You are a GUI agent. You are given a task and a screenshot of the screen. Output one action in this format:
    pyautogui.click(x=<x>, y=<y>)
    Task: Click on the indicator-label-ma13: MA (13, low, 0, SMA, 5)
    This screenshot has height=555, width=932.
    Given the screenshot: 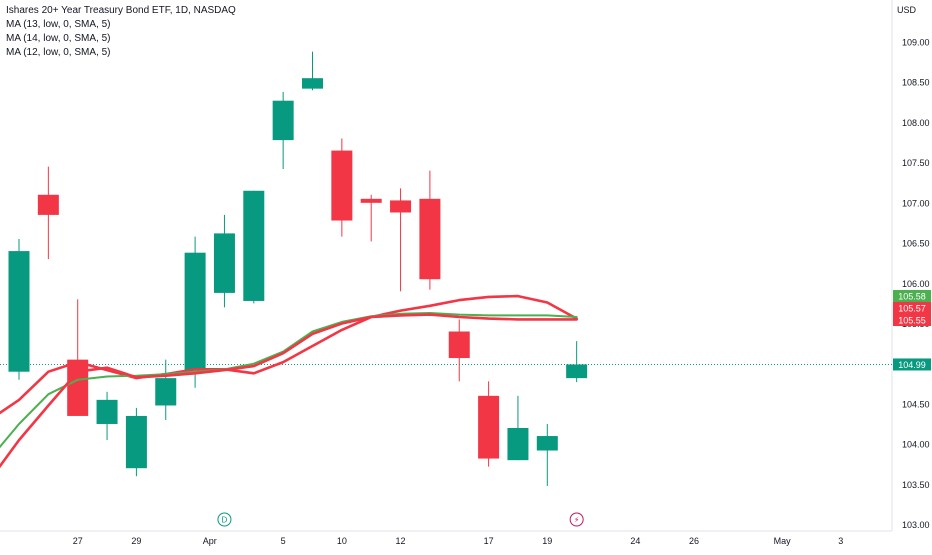 What is the action you would take?
    pyautogui.click(x=58, y=24)
    